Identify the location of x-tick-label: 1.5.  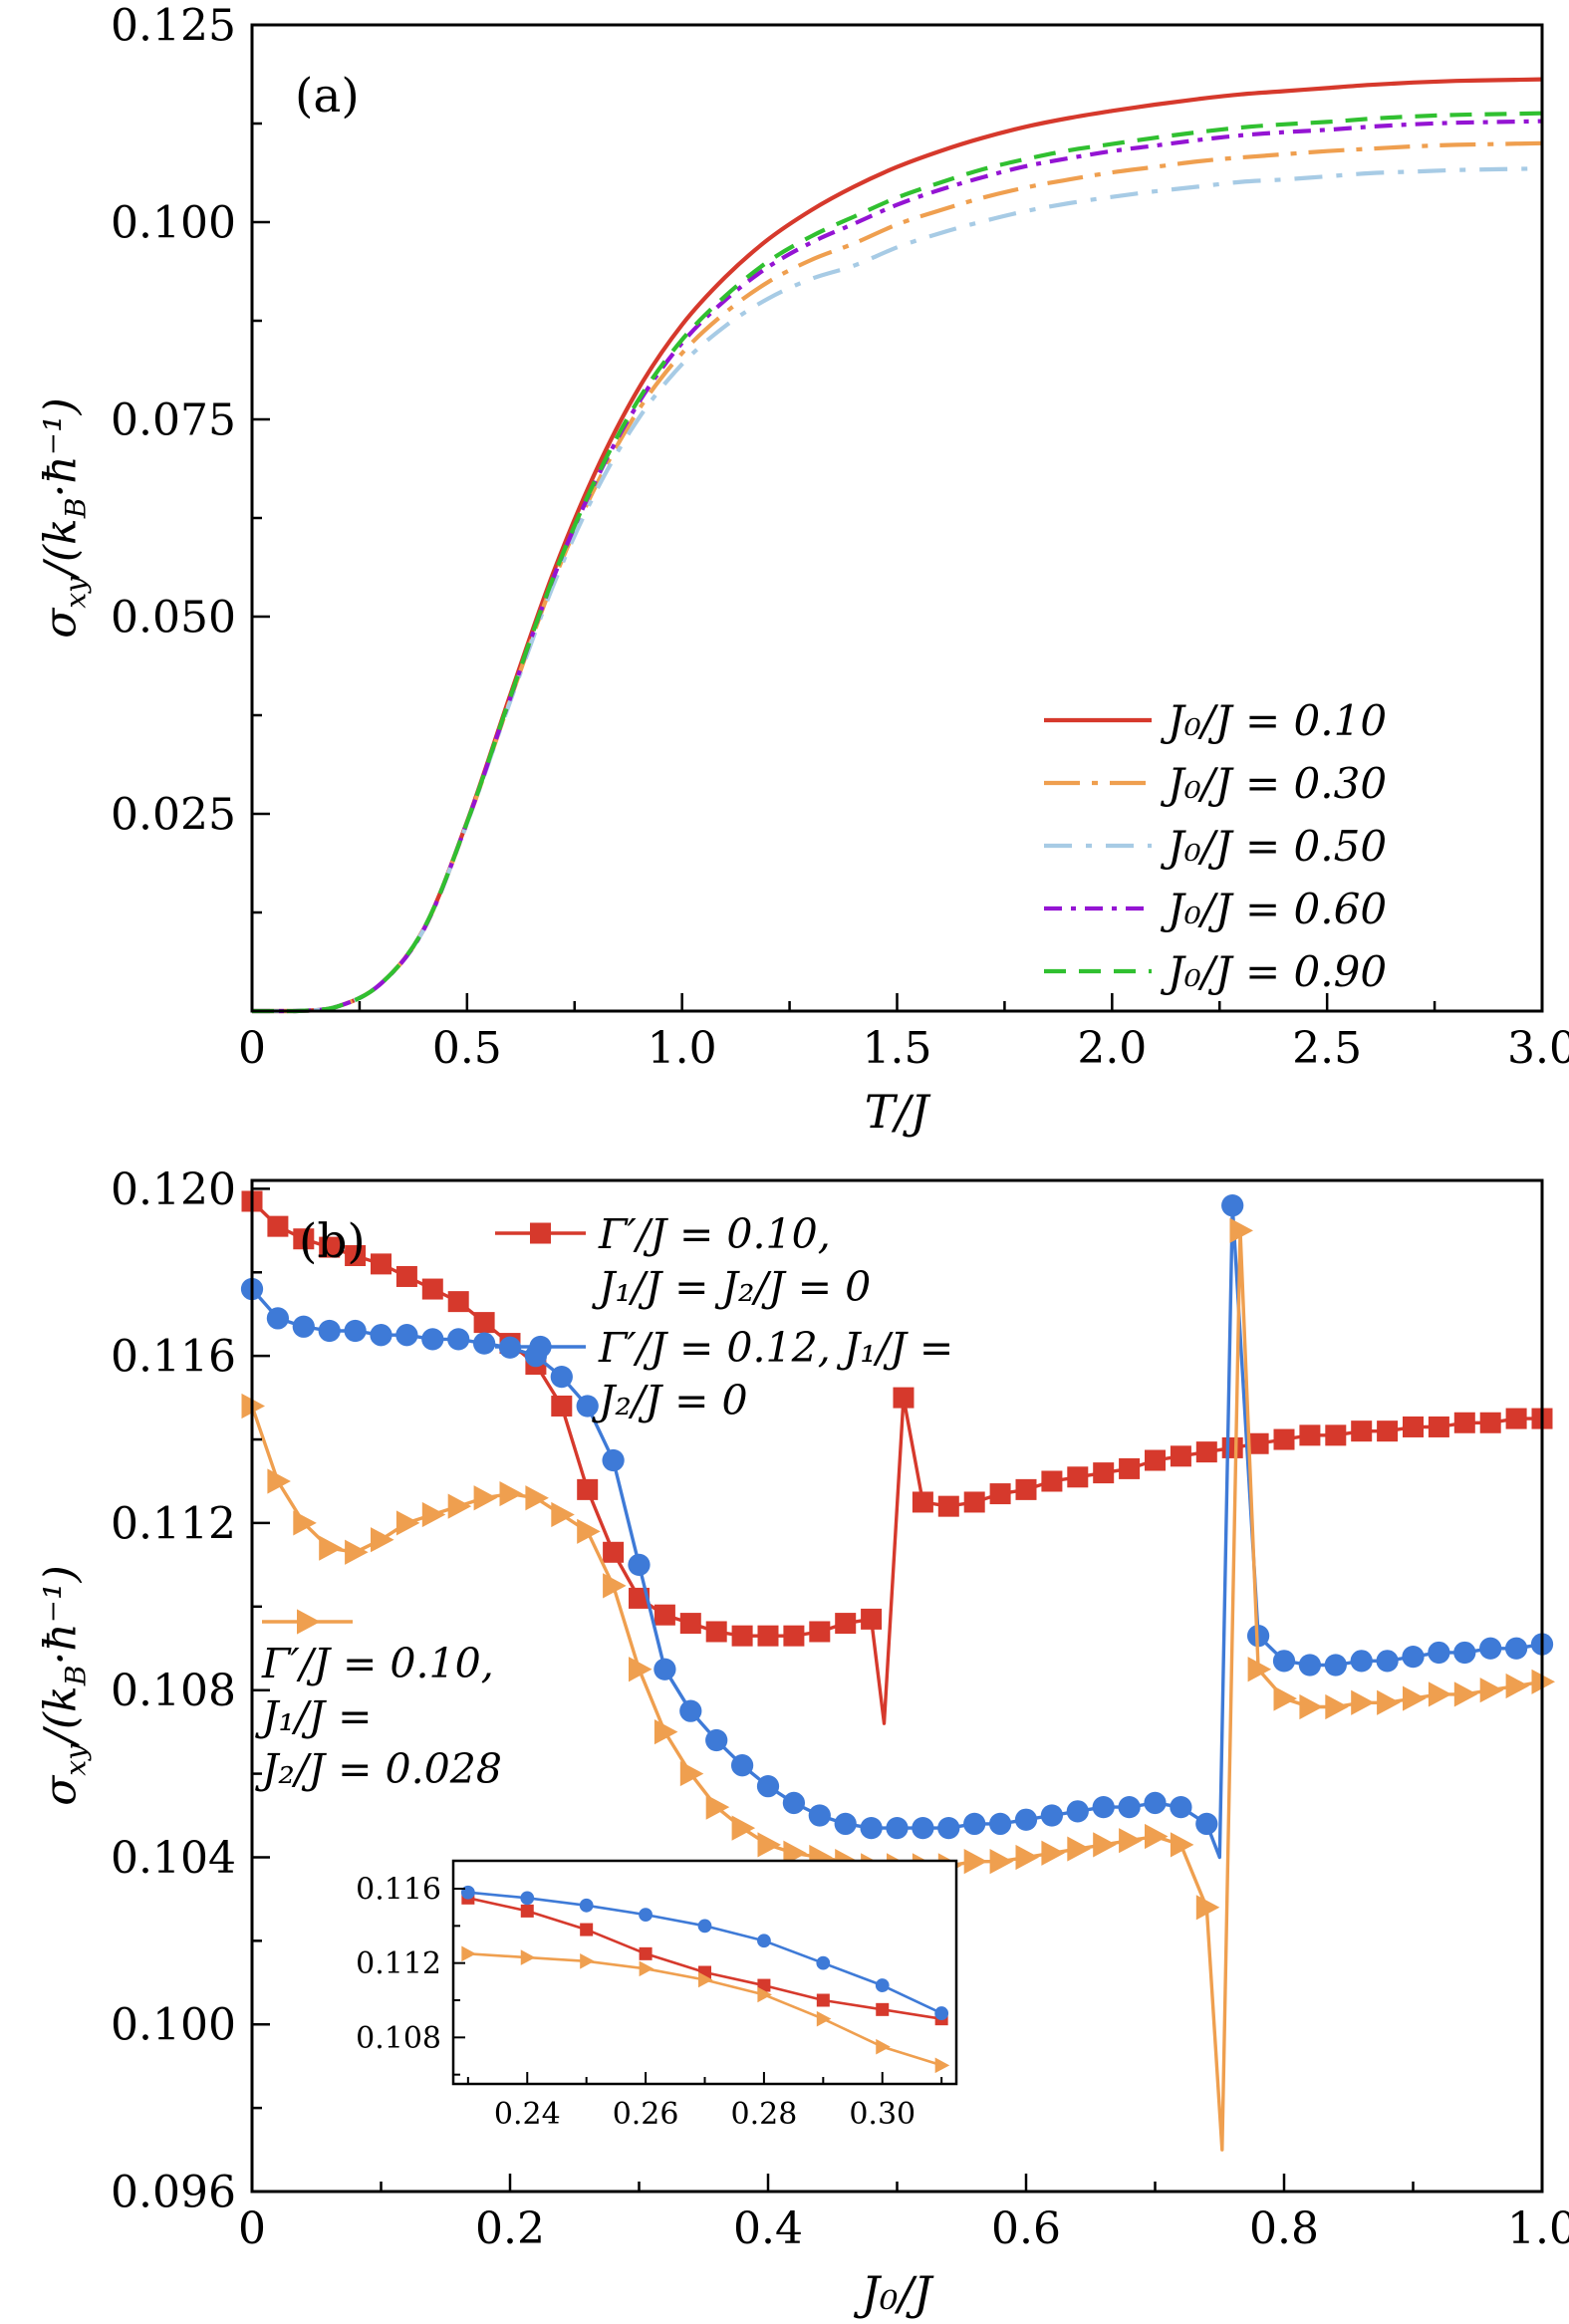
(897, 1048).